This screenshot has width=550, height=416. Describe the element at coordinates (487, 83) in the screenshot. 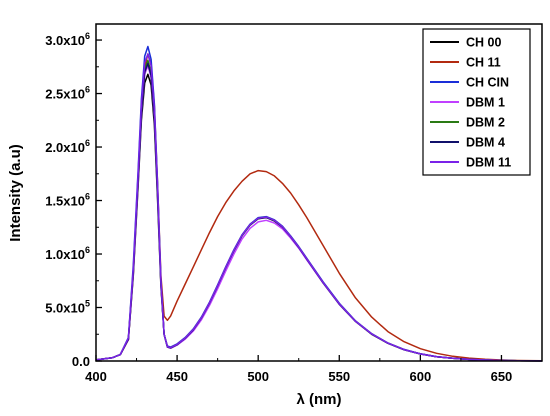

I see `legend-label: CH CIN` at that location.